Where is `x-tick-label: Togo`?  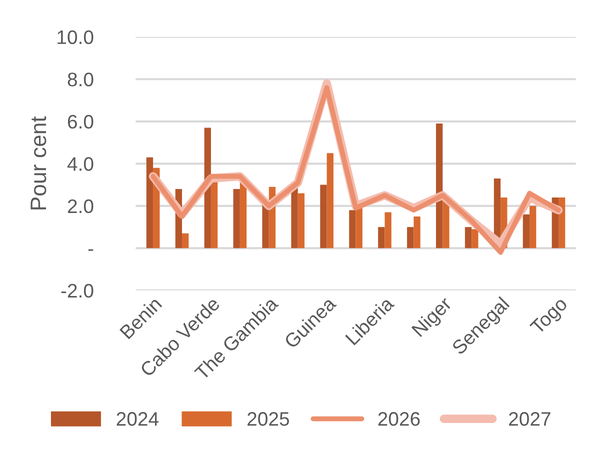 x-tick-label: Togo is located at coordinates (550, 317).